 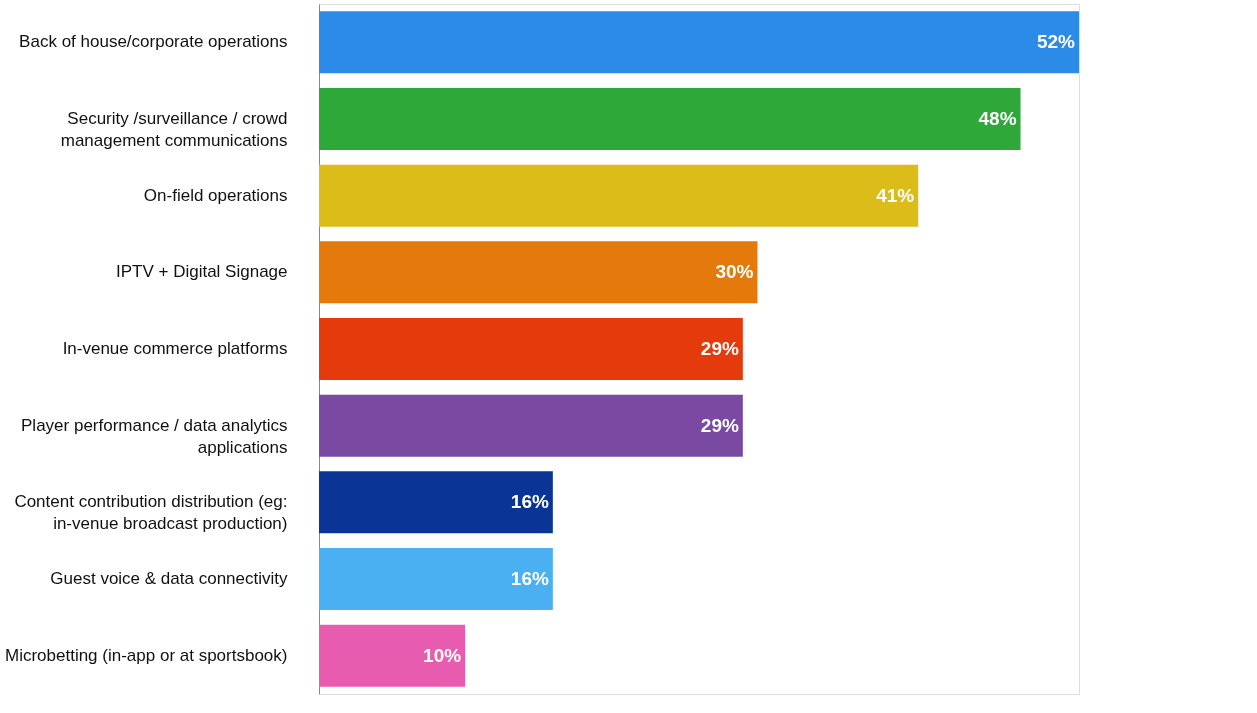 What do you see at coordinates (1056, 42) in the screenshot?
I see `data-label: 52%` at bounding box center [1056, 42].